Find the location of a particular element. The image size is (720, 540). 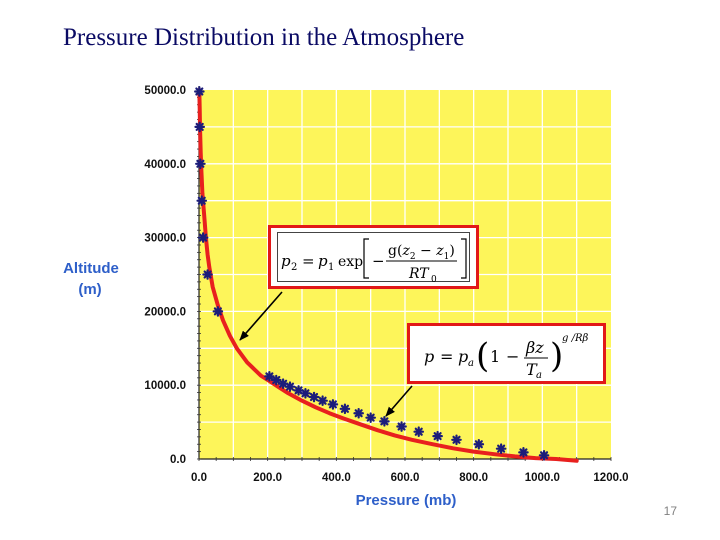

formula-exponential: p 2 = p 1 exp − g(z2 − z1) RT 0 is located at coordinates (374, 261).